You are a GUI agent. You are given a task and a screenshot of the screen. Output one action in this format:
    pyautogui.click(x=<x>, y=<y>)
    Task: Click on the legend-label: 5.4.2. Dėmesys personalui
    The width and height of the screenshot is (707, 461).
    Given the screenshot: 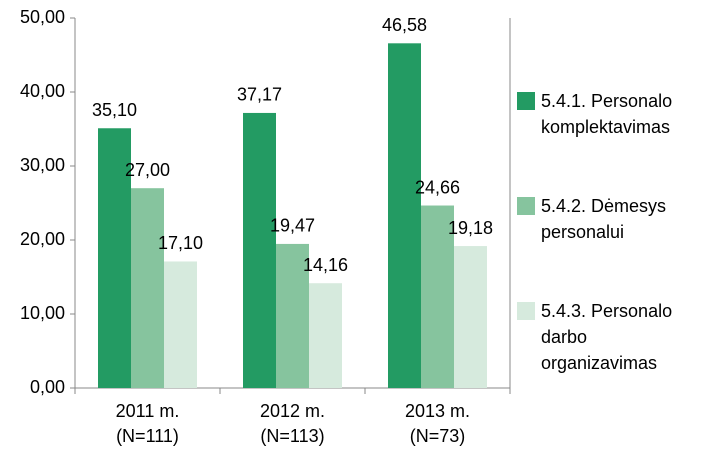 What is the action you would take?
    pyautogui.click(x=604, y=219)
    